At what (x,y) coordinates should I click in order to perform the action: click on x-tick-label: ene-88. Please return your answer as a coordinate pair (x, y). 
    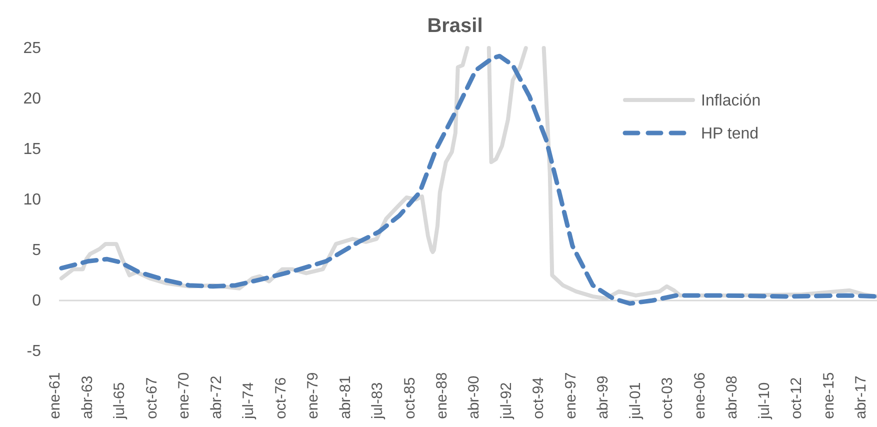
    Looking at the image, I should click on (442, 395).